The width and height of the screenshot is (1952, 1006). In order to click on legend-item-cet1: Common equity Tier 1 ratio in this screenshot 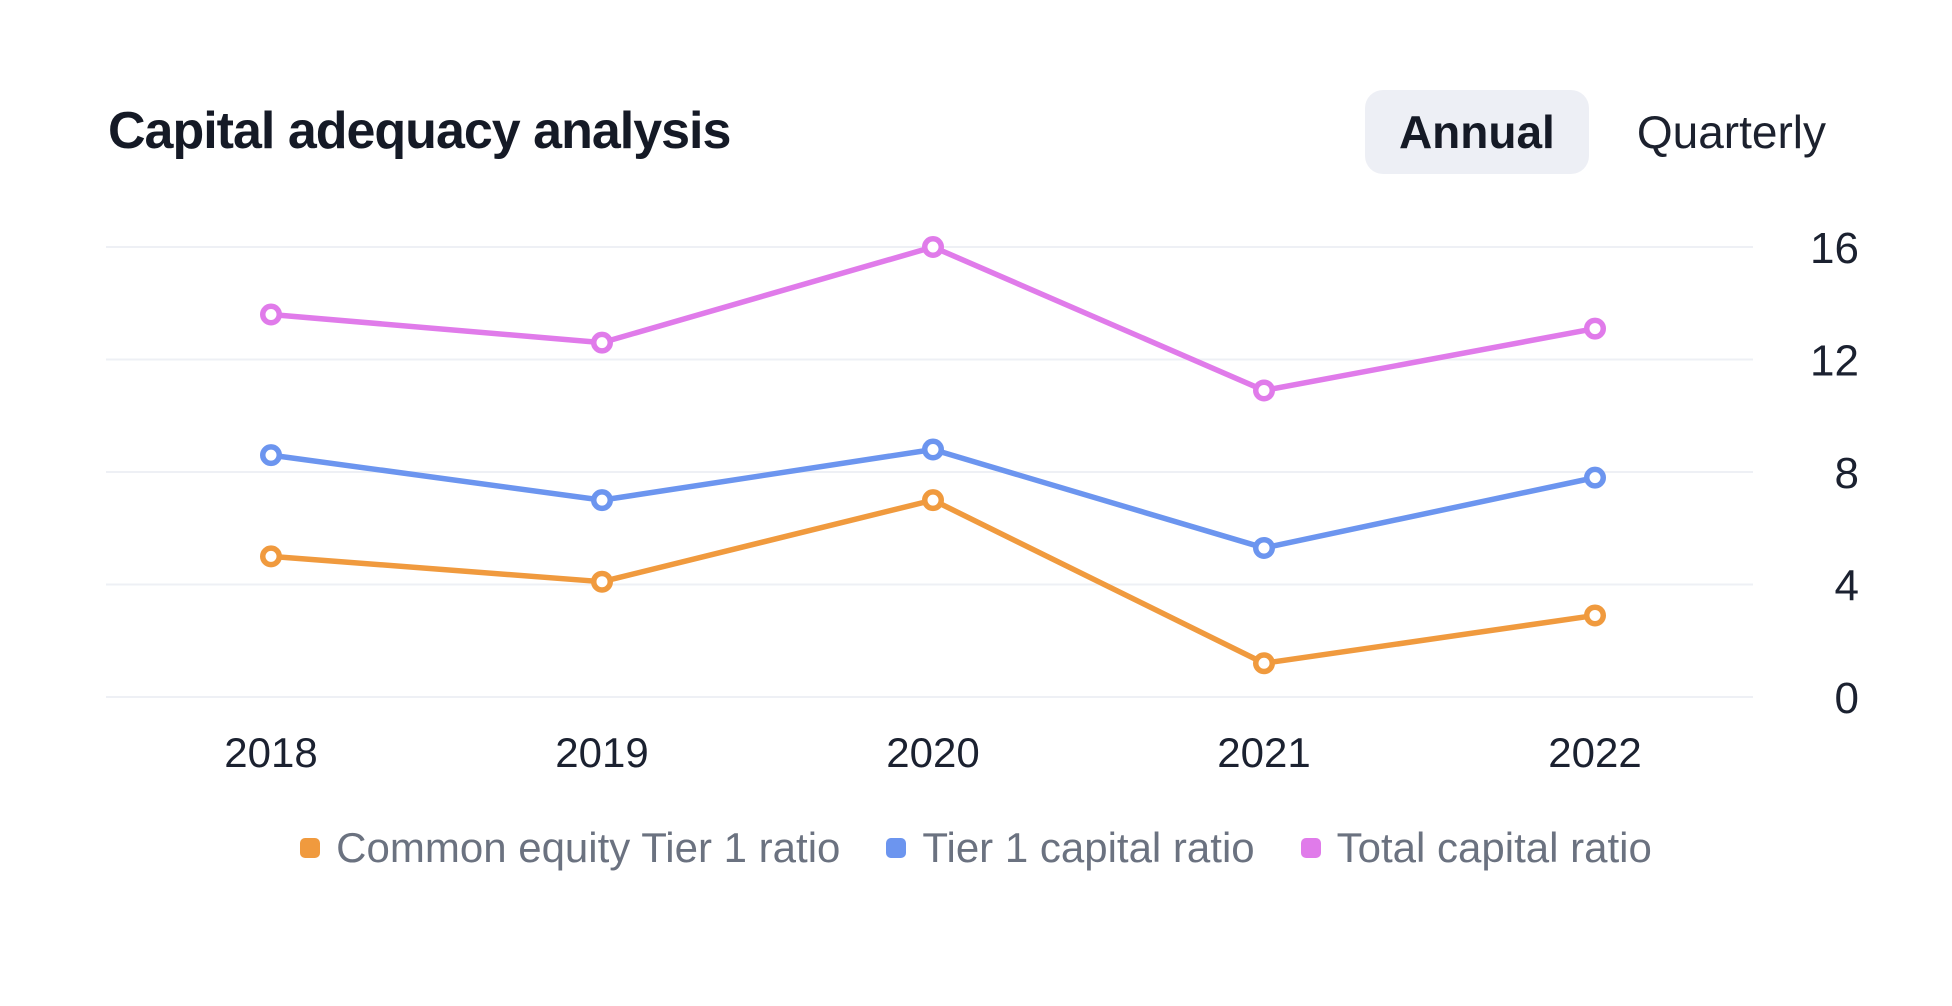, I will do `click(570, 848)`.